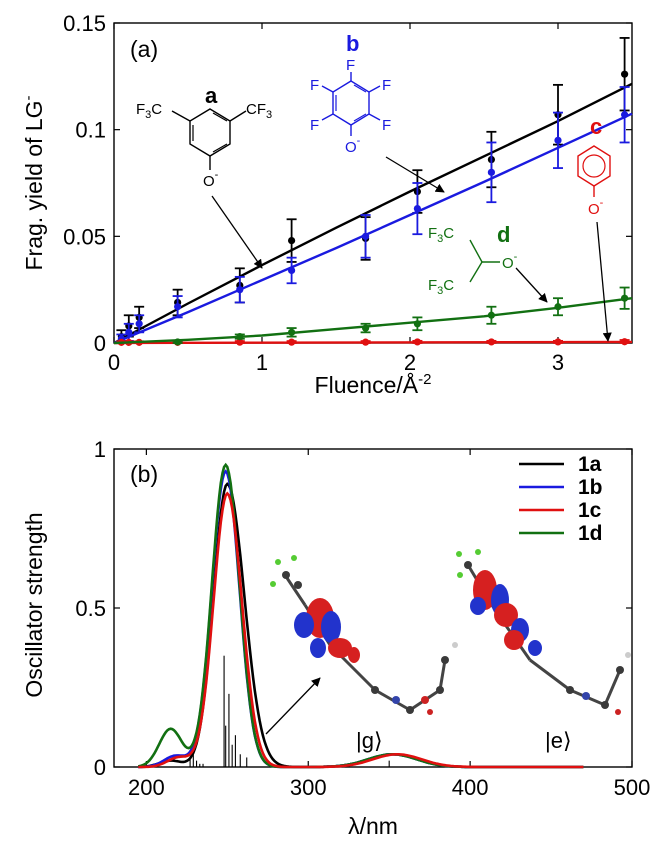 Image resolution: width=658 pixels, height=844 pixels. Describe the element at coordinates (33, 182) in the screenshot. I see `y-axis-label-a: Frag. yield of LG-` at that location.